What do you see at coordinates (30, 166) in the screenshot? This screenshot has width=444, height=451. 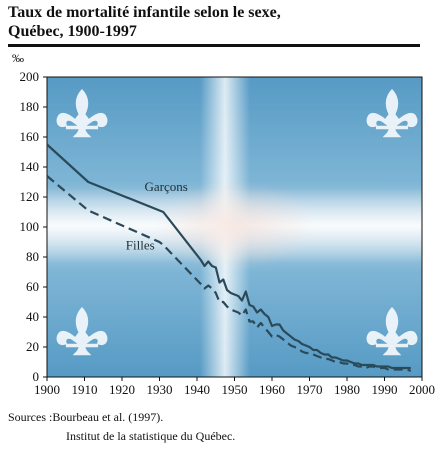 I see `y-tick-label: 140` at bounding box center [30, 166].